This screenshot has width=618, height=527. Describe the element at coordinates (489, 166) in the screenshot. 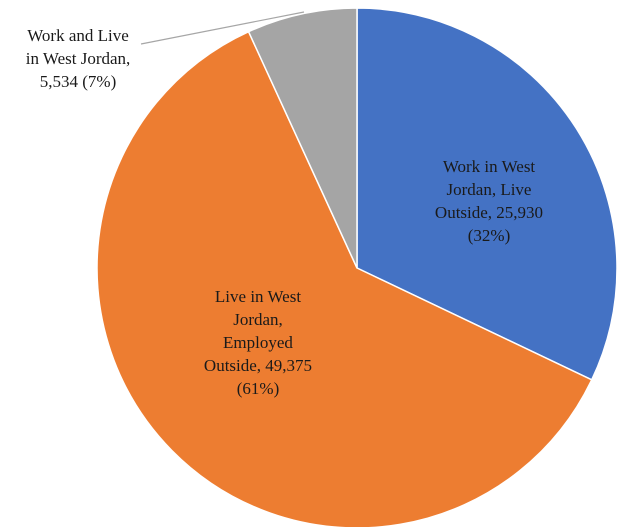

I see `data-label-line: Work in West` at that location.